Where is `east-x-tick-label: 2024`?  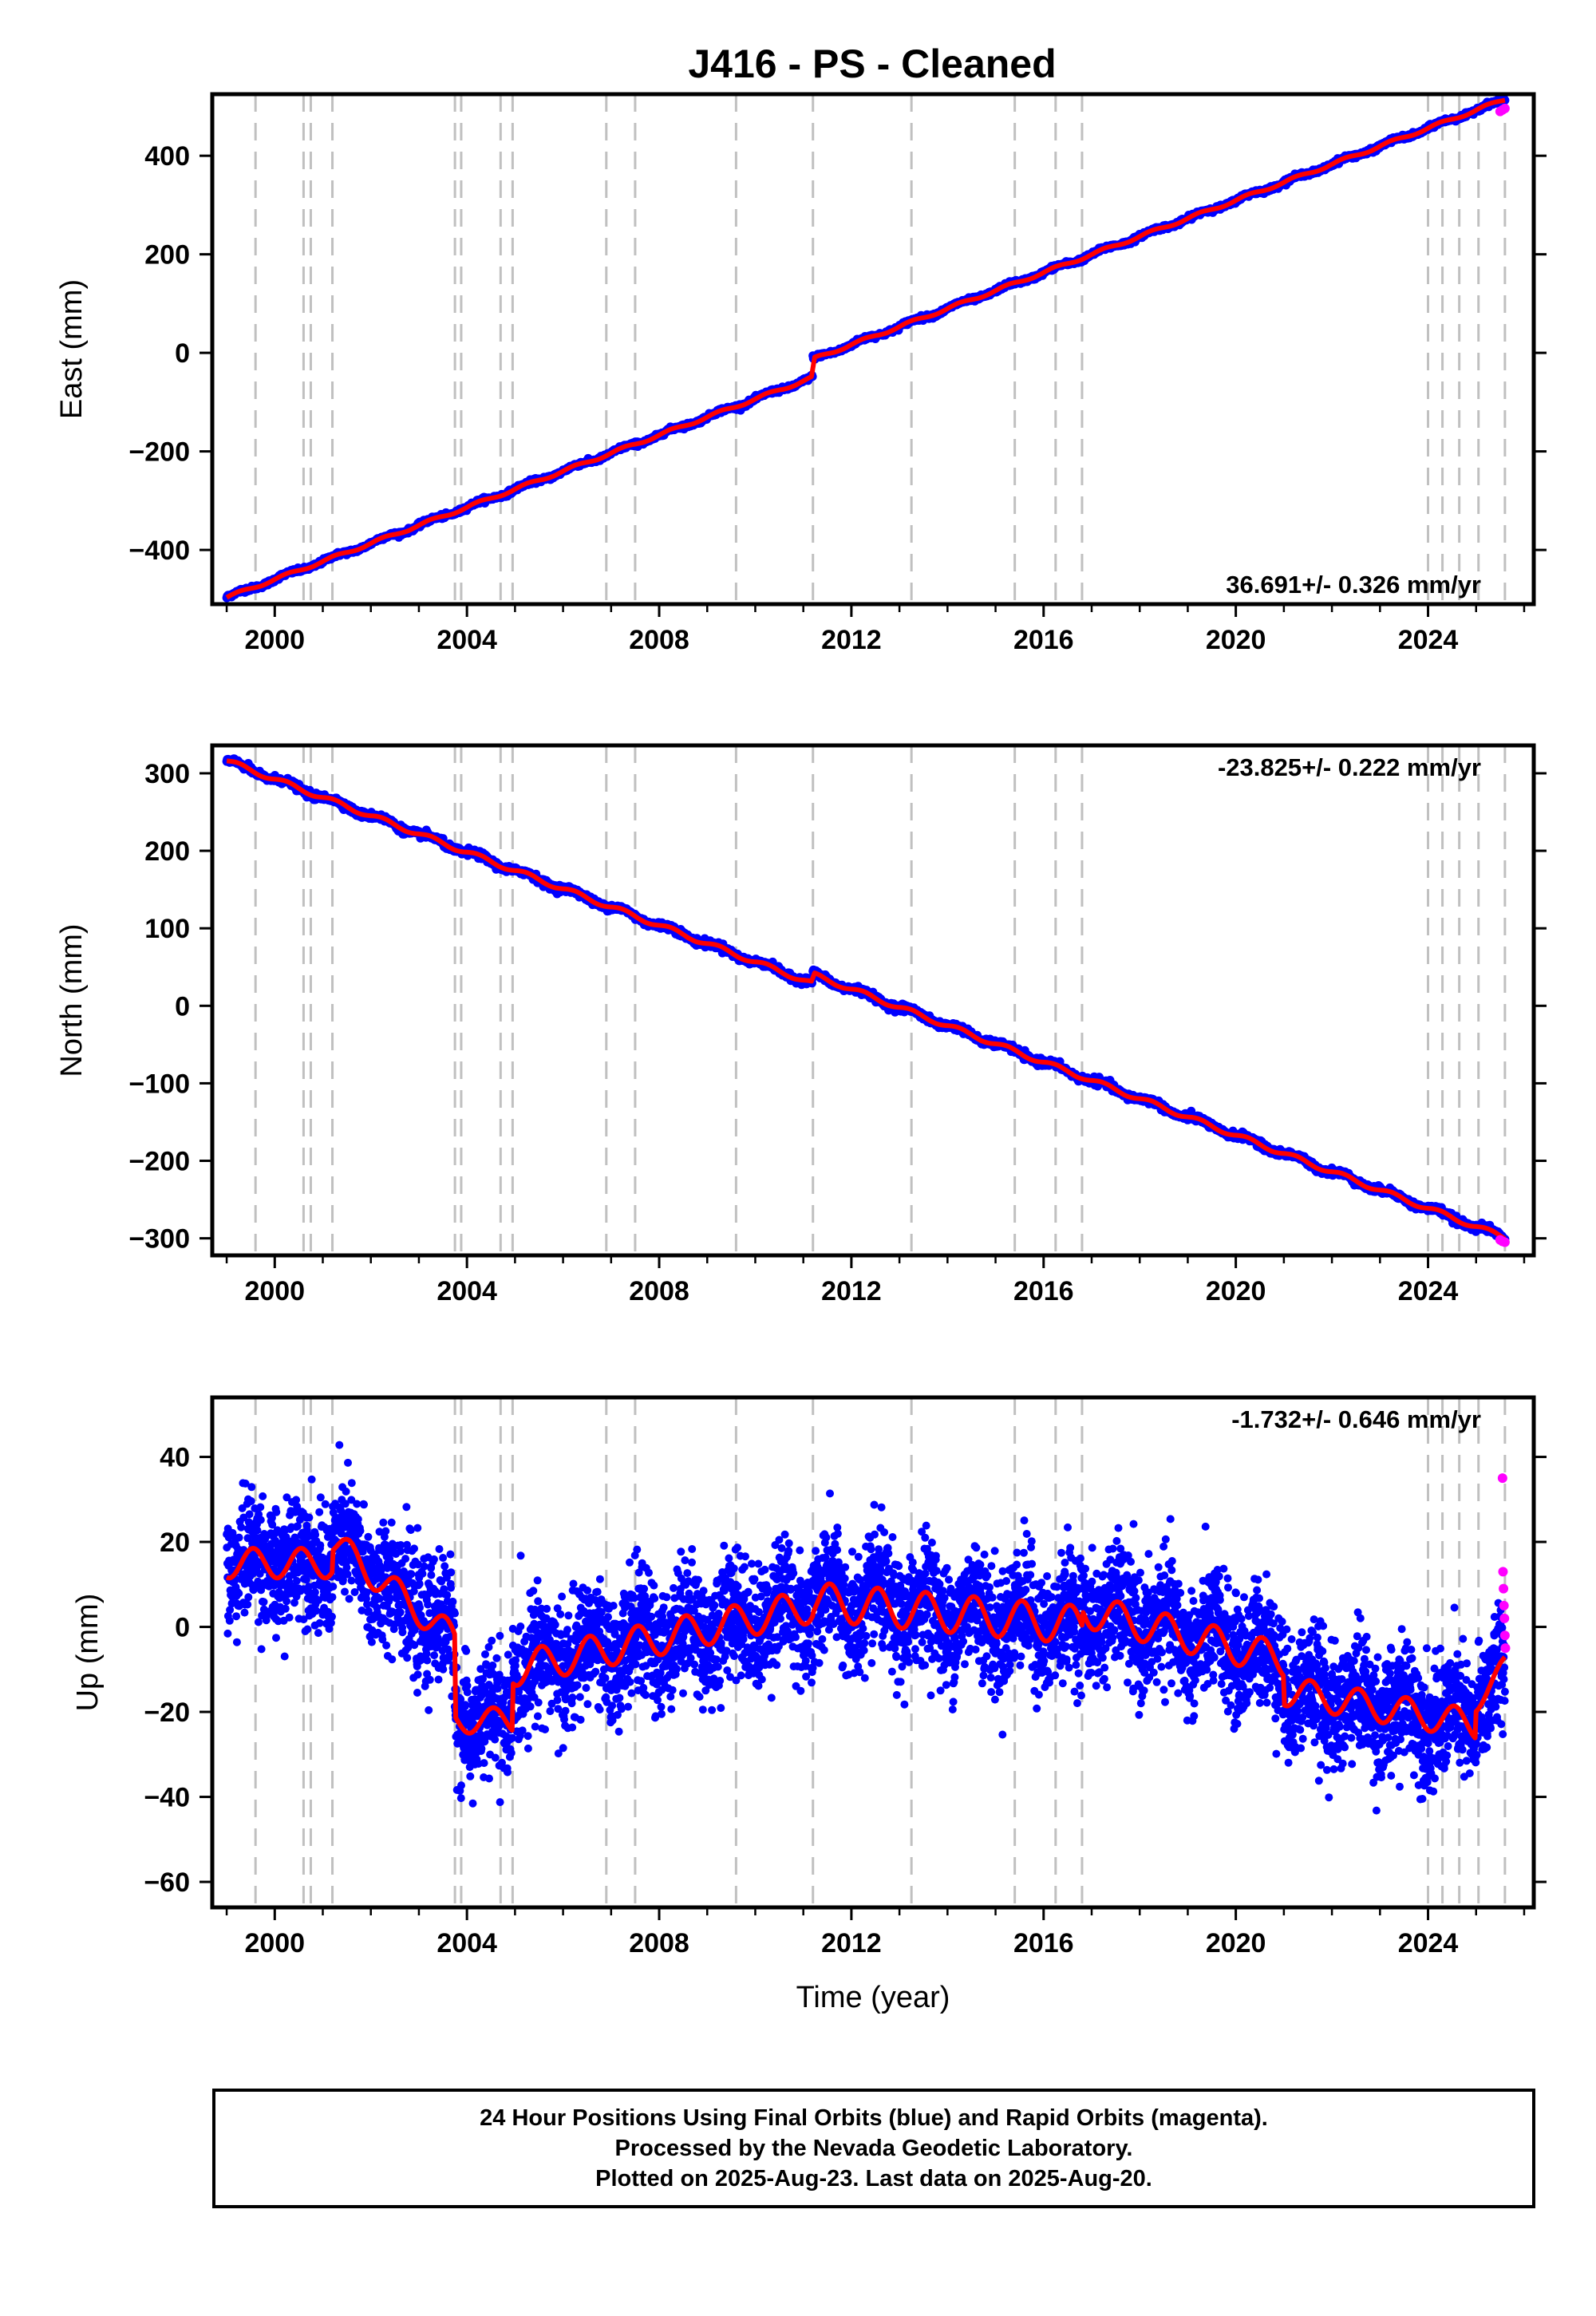 east-x-tick-label: 2024 is located at coordinates (1428, 640).